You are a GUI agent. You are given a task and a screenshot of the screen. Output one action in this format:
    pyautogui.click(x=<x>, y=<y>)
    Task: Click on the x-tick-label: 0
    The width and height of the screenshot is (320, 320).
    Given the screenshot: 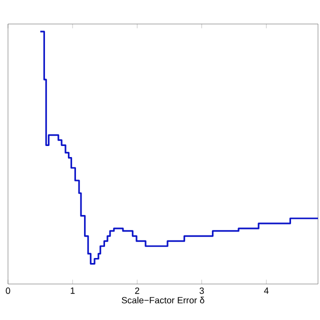 What is the action you would take?
    pyautogui.click(x=8, y=291)
    